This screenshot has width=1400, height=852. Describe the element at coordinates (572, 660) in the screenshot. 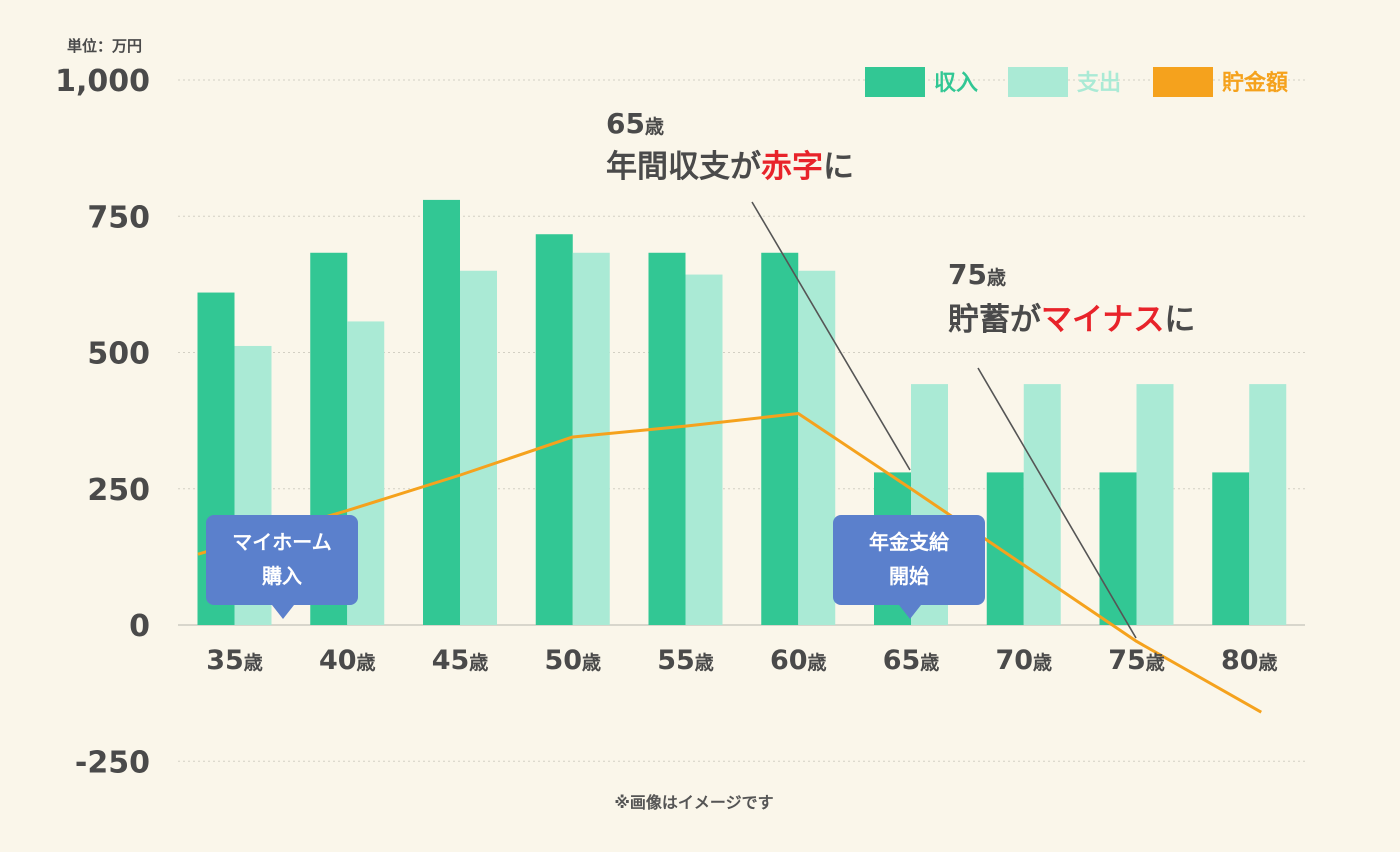

I see `x-tick-label: 50歳` at that location.